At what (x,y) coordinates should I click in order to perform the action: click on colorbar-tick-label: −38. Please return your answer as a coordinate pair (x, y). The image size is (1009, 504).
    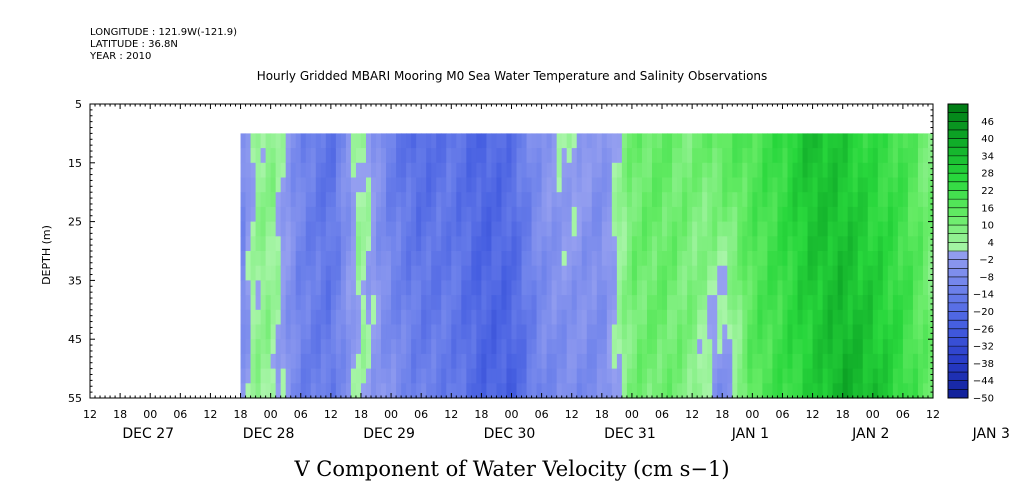
    Looking at the image, I should click on (983, 364).